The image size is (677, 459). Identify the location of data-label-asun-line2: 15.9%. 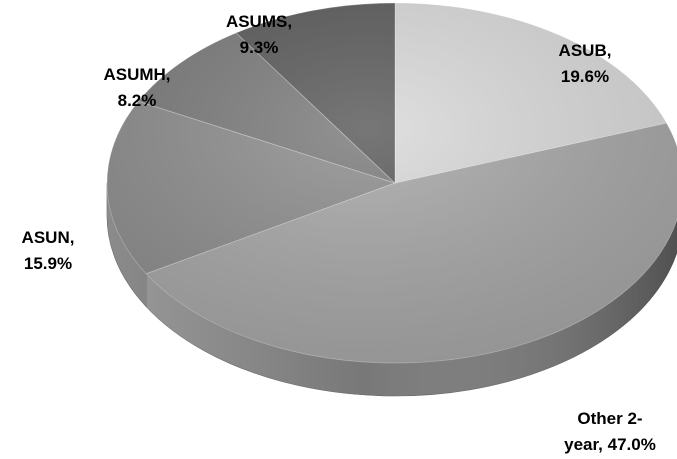
(48, 263).